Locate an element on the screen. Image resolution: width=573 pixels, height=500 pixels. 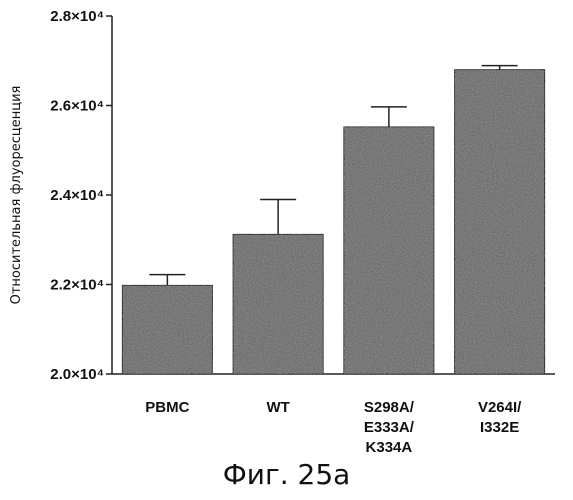
y-axis-label: Относительная флуоресценция is located at coordinates (16, 195).